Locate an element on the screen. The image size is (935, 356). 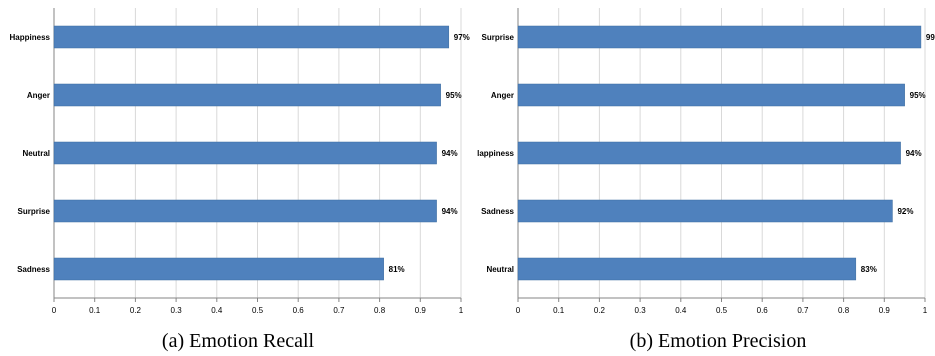
category-label: lappiness is located at coordinates (495, 153).